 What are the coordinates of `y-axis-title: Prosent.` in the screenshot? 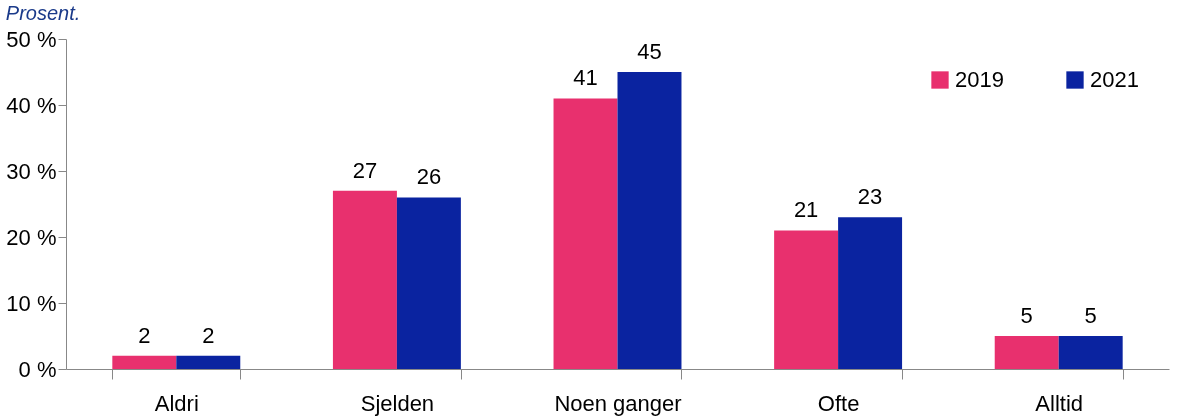 It's located at (43, 13).